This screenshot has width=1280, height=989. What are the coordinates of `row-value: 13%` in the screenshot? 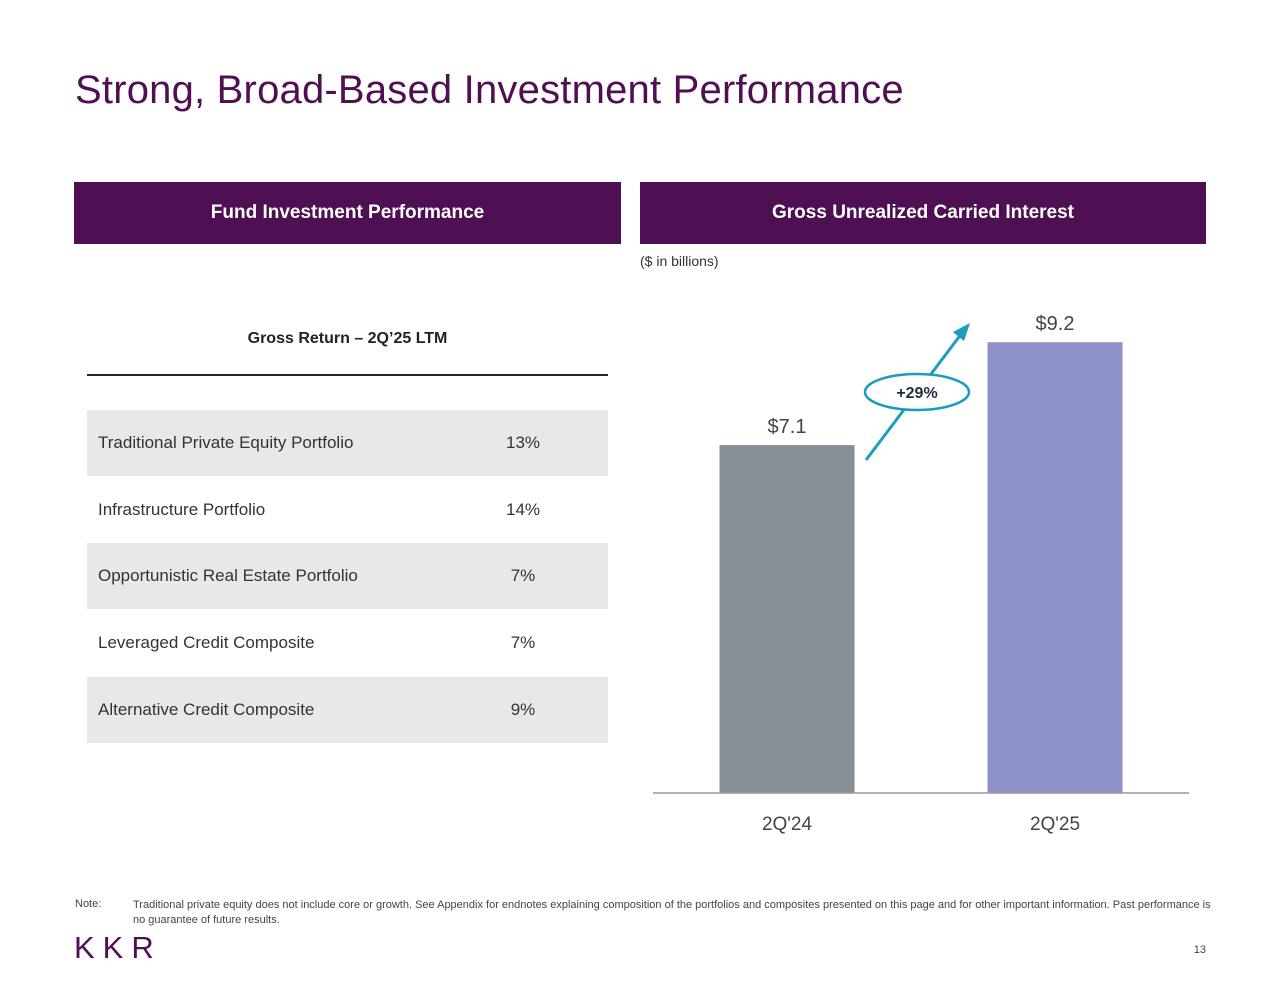 It's located at (523, 442).